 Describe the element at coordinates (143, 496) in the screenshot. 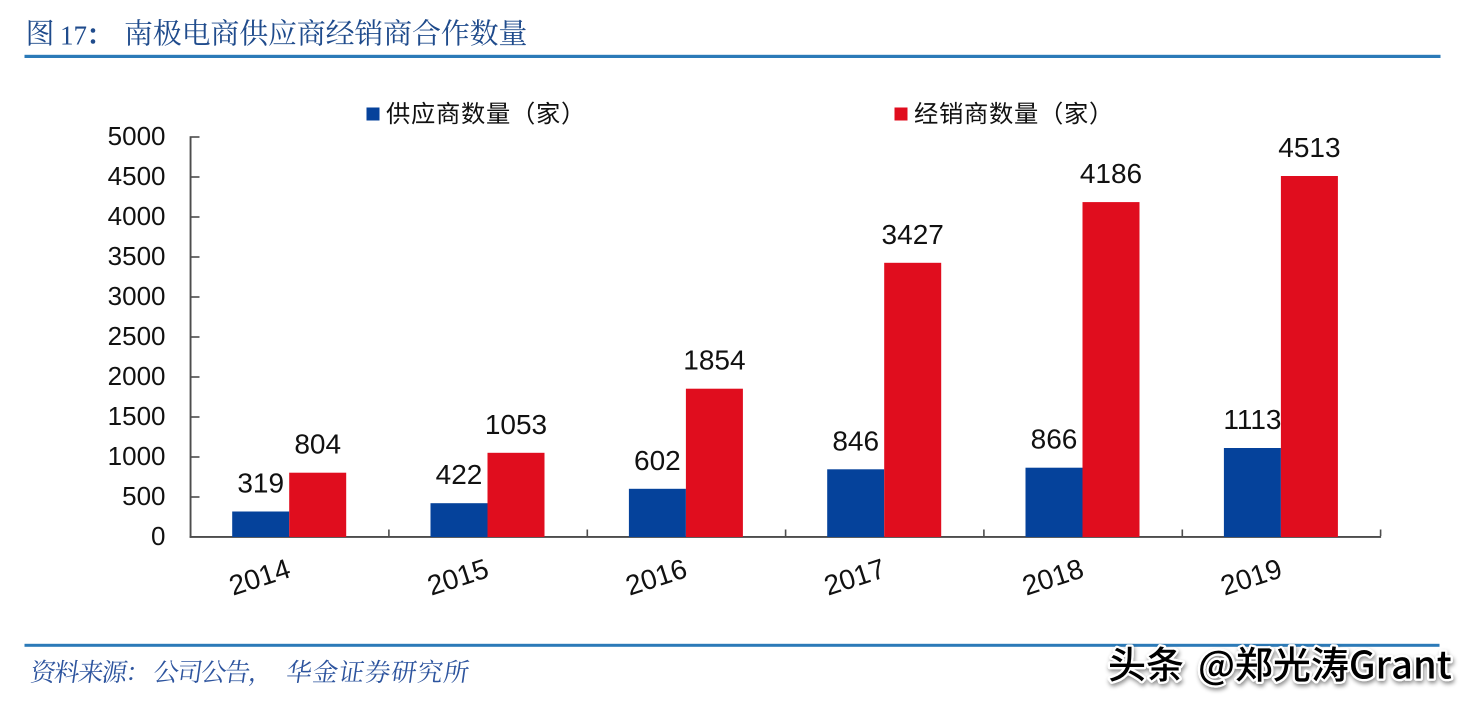

I see `svg-text: 500` at that location.